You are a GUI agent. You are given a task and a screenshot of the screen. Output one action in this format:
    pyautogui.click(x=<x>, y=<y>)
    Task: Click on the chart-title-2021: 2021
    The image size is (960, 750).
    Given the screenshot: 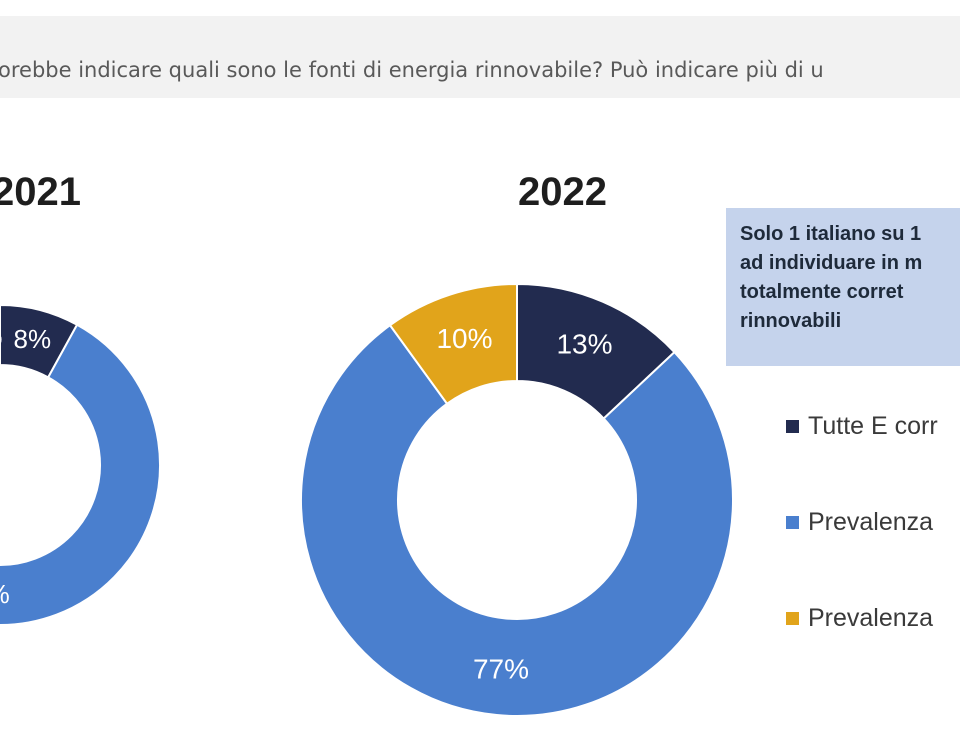 What is the action you would take?
    pyautogui.click(x=40, y=192)
    